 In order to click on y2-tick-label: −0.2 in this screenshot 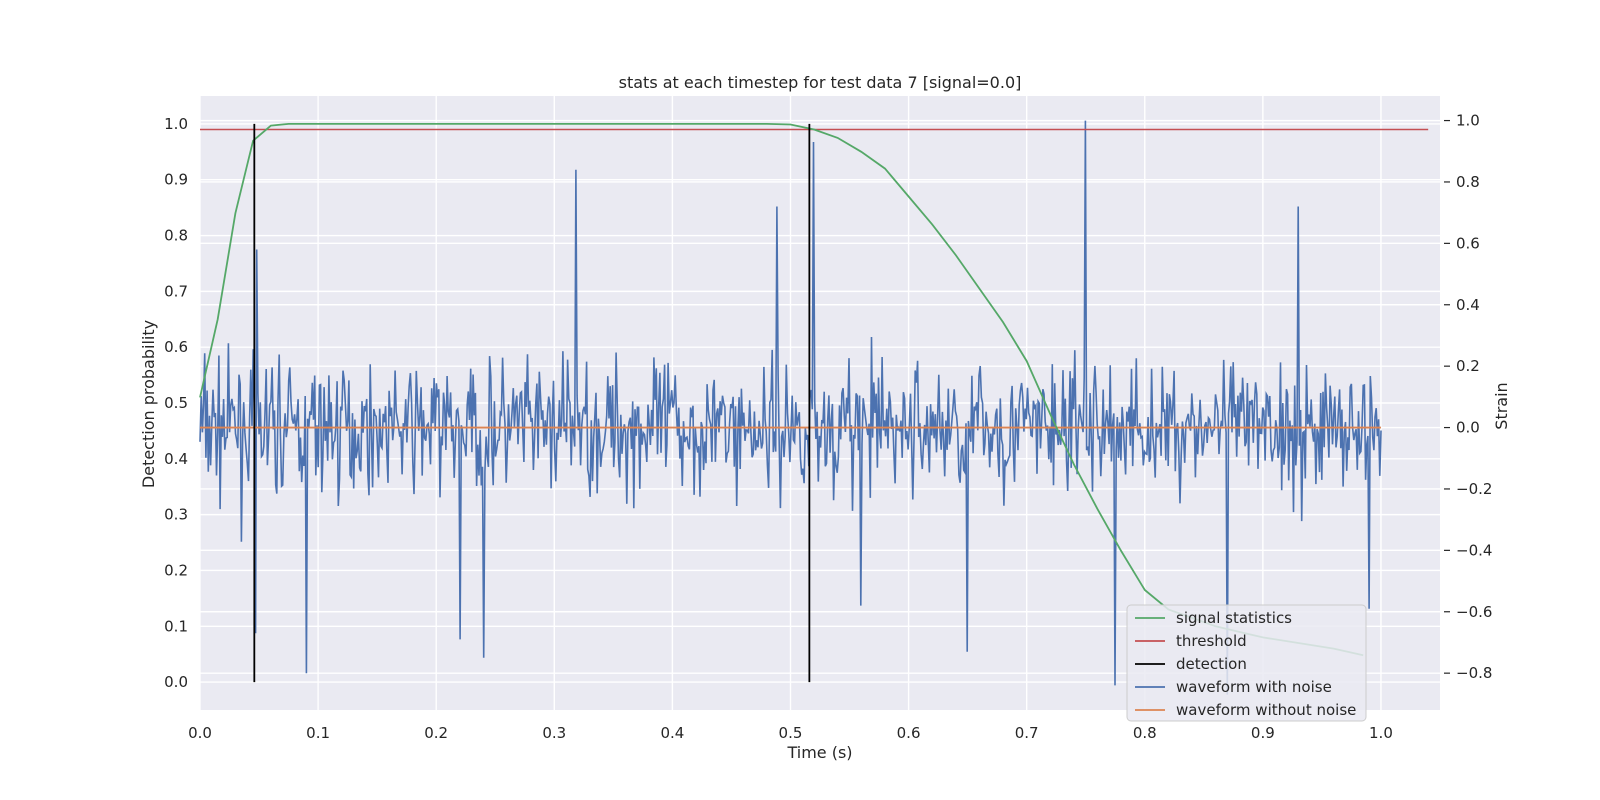, I will do `click(1474, 489)`.